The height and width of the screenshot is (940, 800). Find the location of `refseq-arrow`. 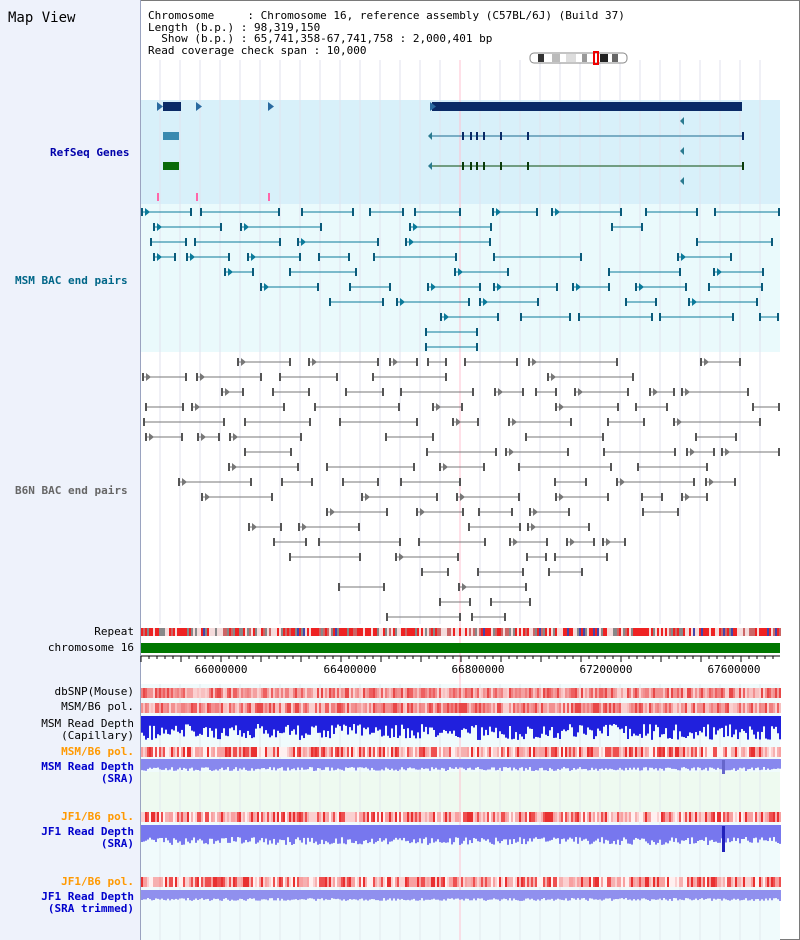

refseq-arrow is located at coordinates (199, 106).